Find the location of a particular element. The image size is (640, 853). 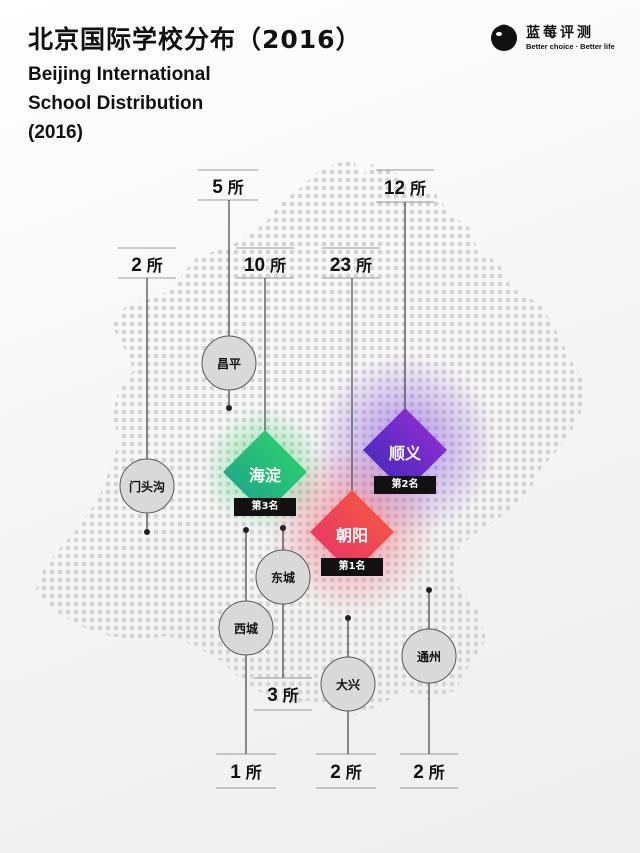

label-mentougou: 门头沟 is located at coordinates (146, 487).